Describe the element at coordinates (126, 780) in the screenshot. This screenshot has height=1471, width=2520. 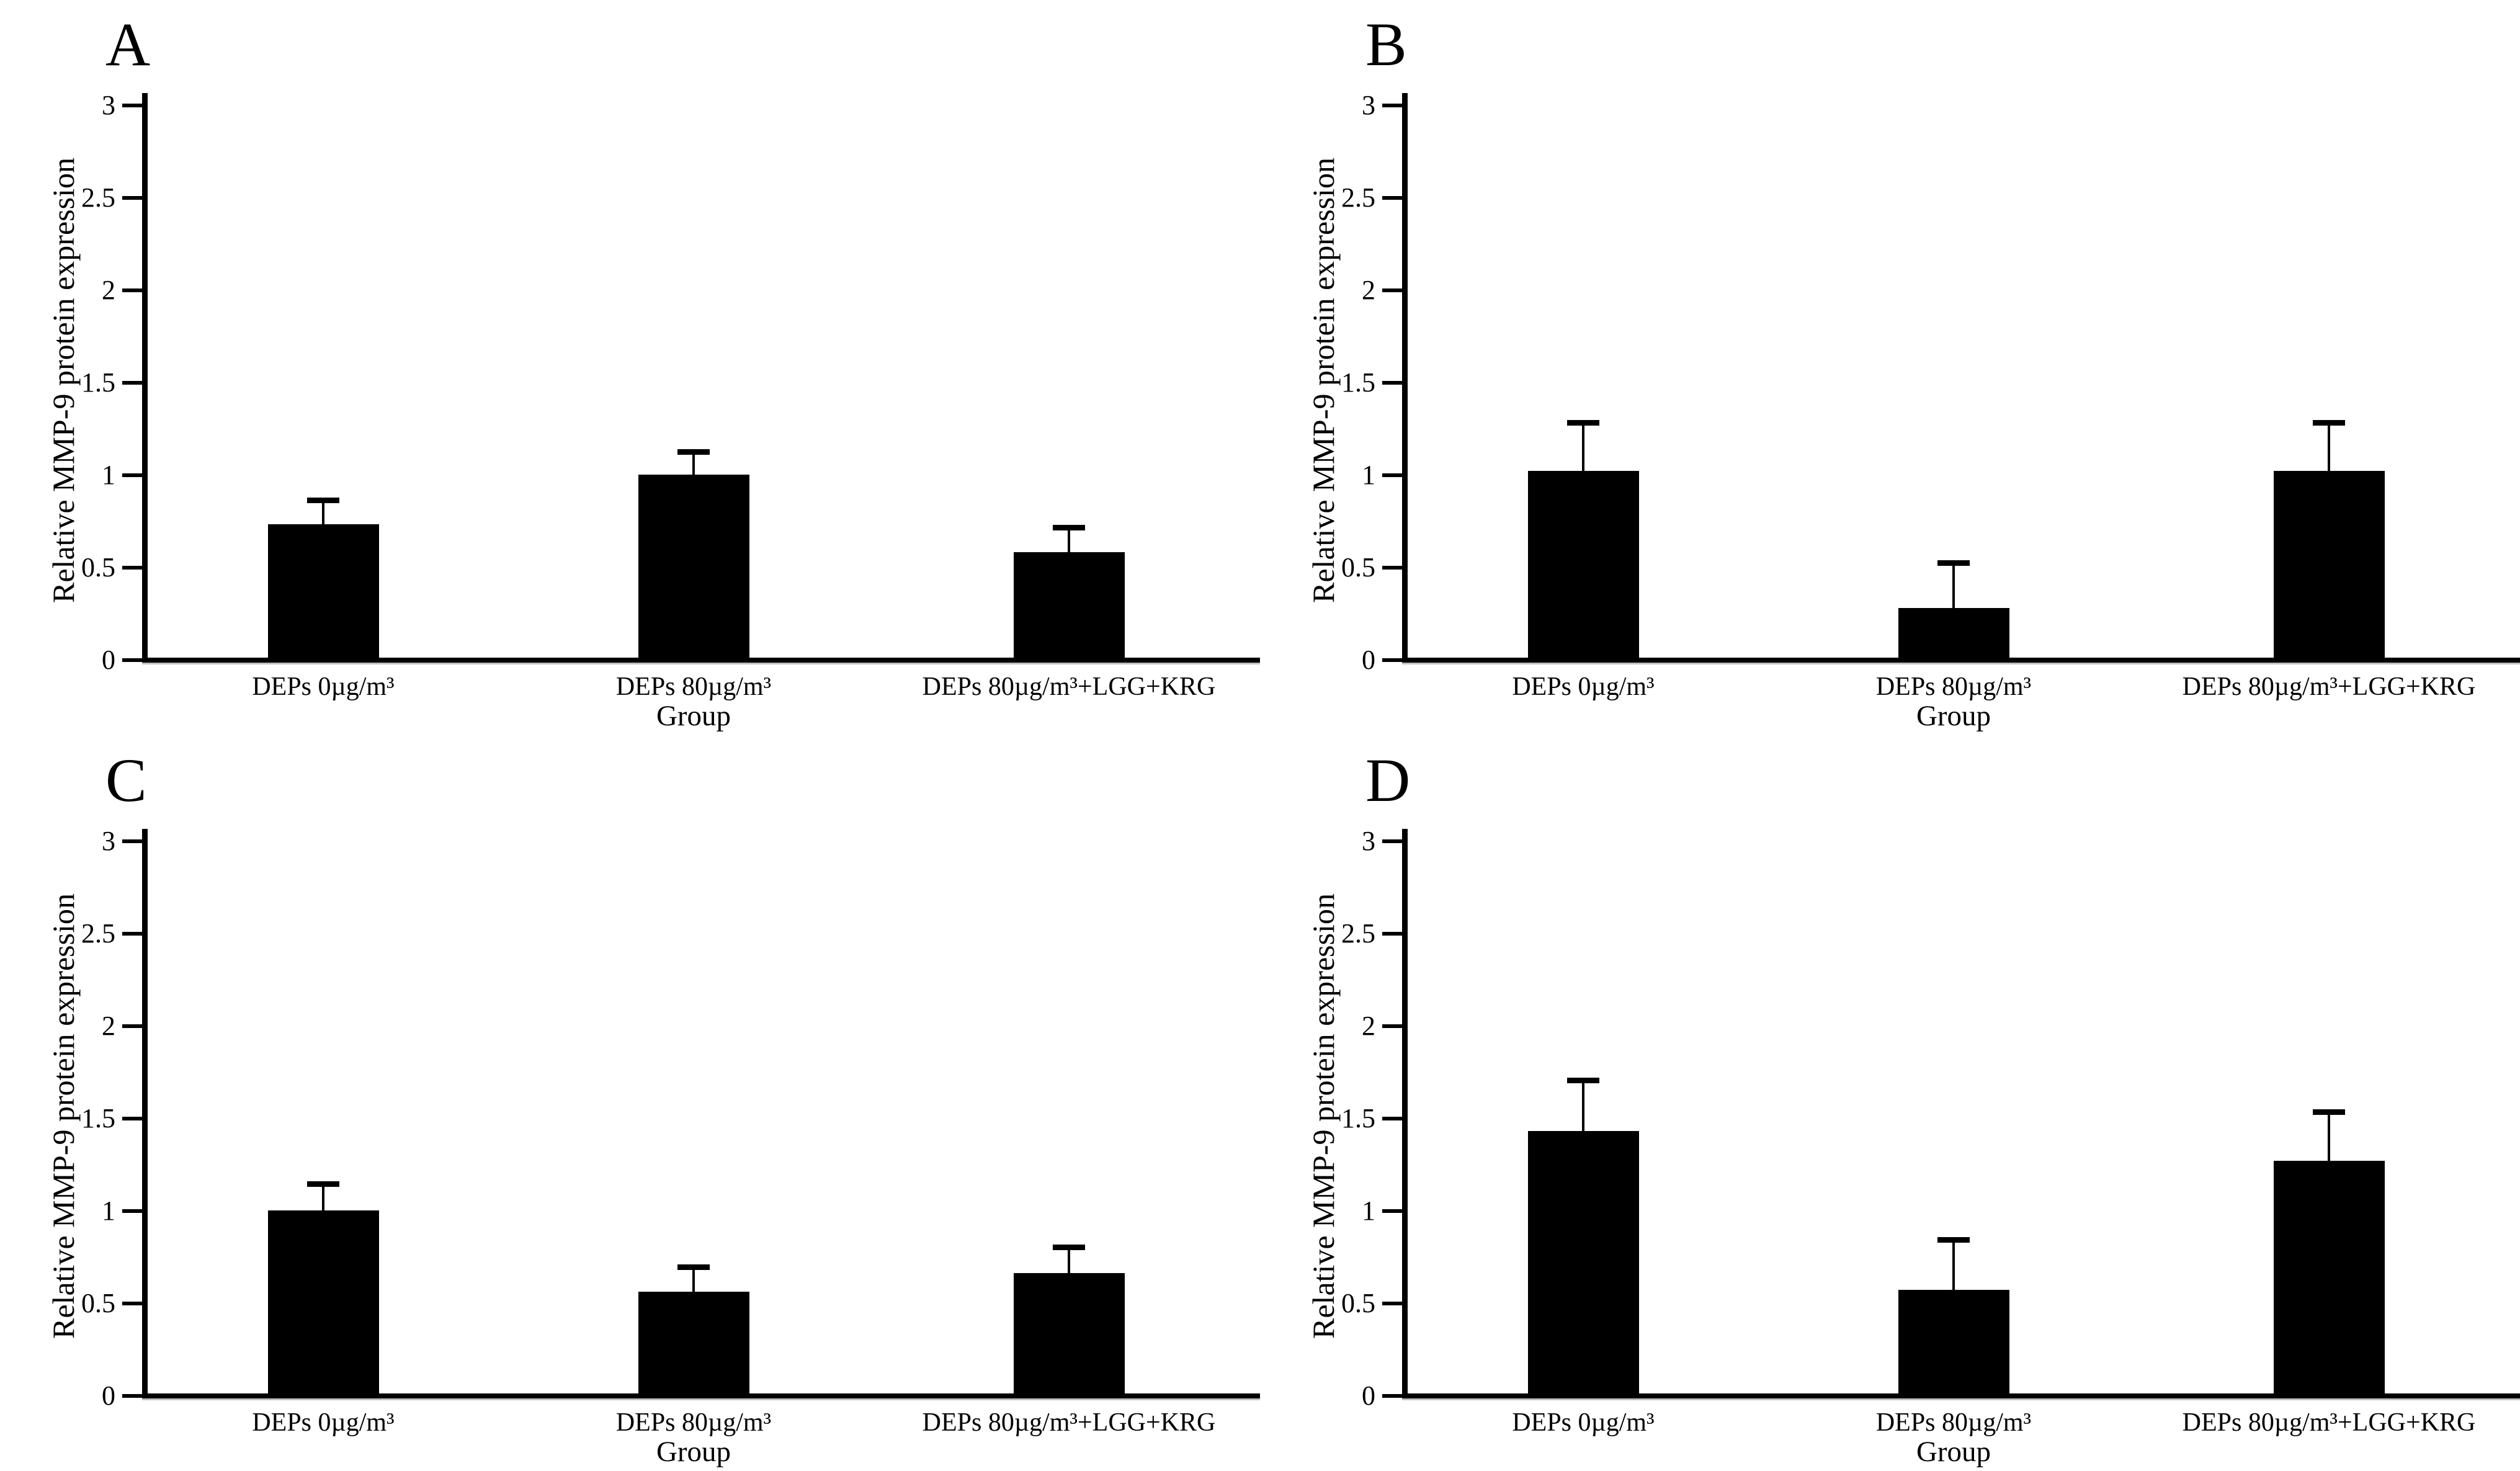
I see `panel-letter: C` at that location.